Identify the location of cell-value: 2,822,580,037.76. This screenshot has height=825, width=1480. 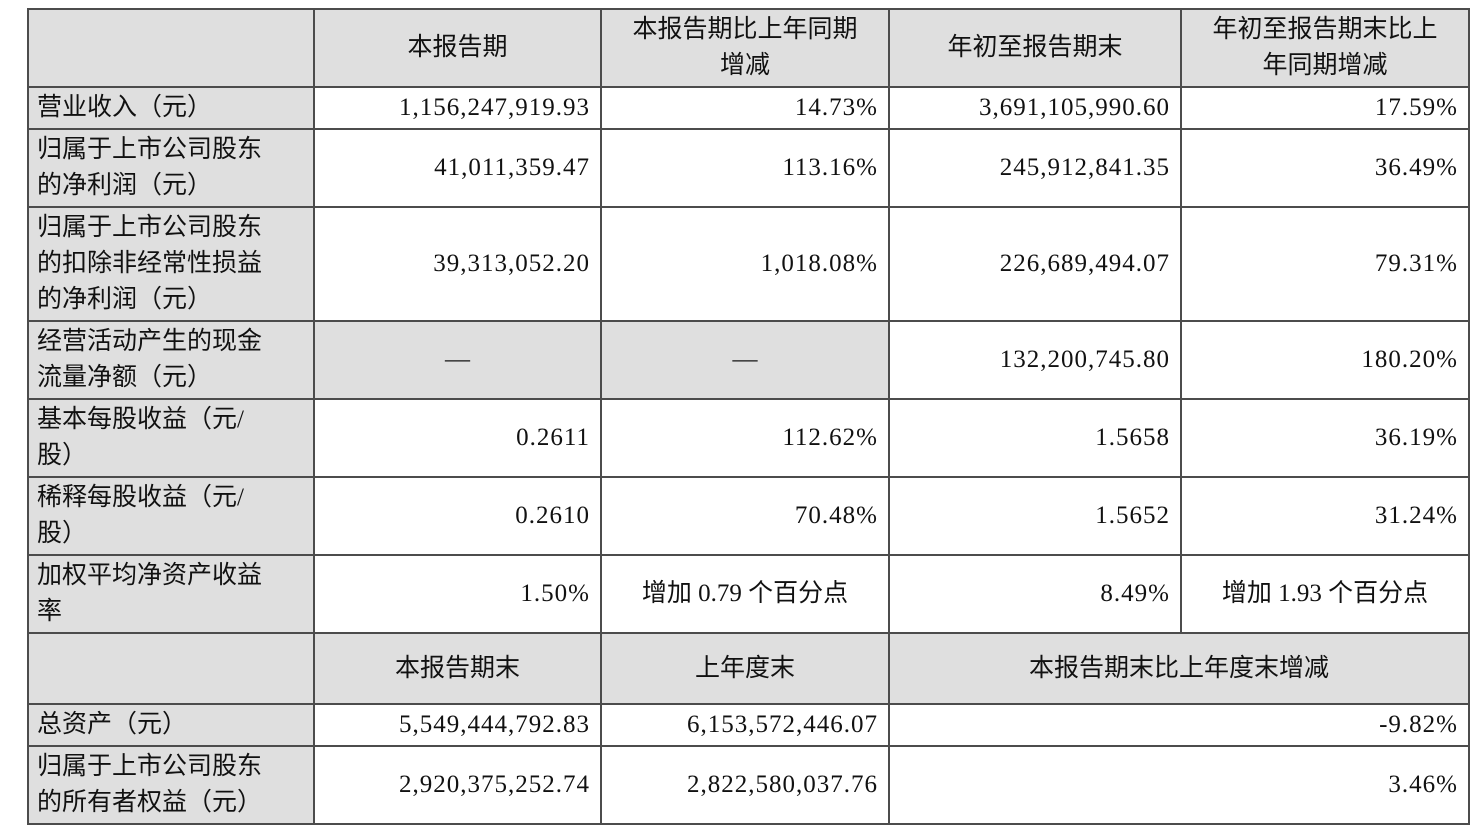
(745, 785).